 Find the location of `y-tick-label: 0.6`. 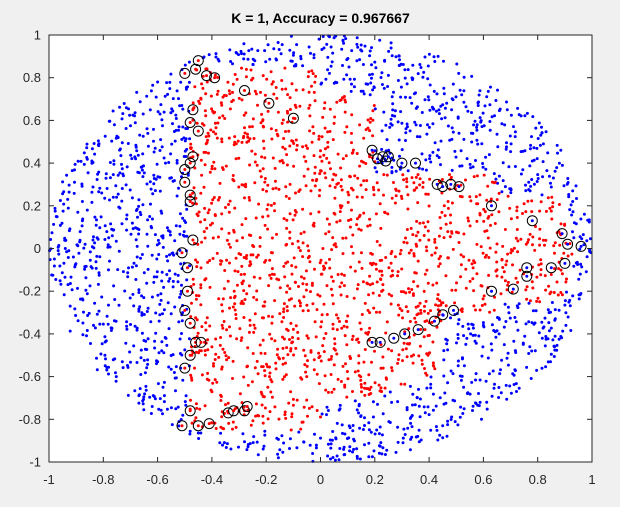

y-tick-label: 0.6 is located at coordinates (32, 120).